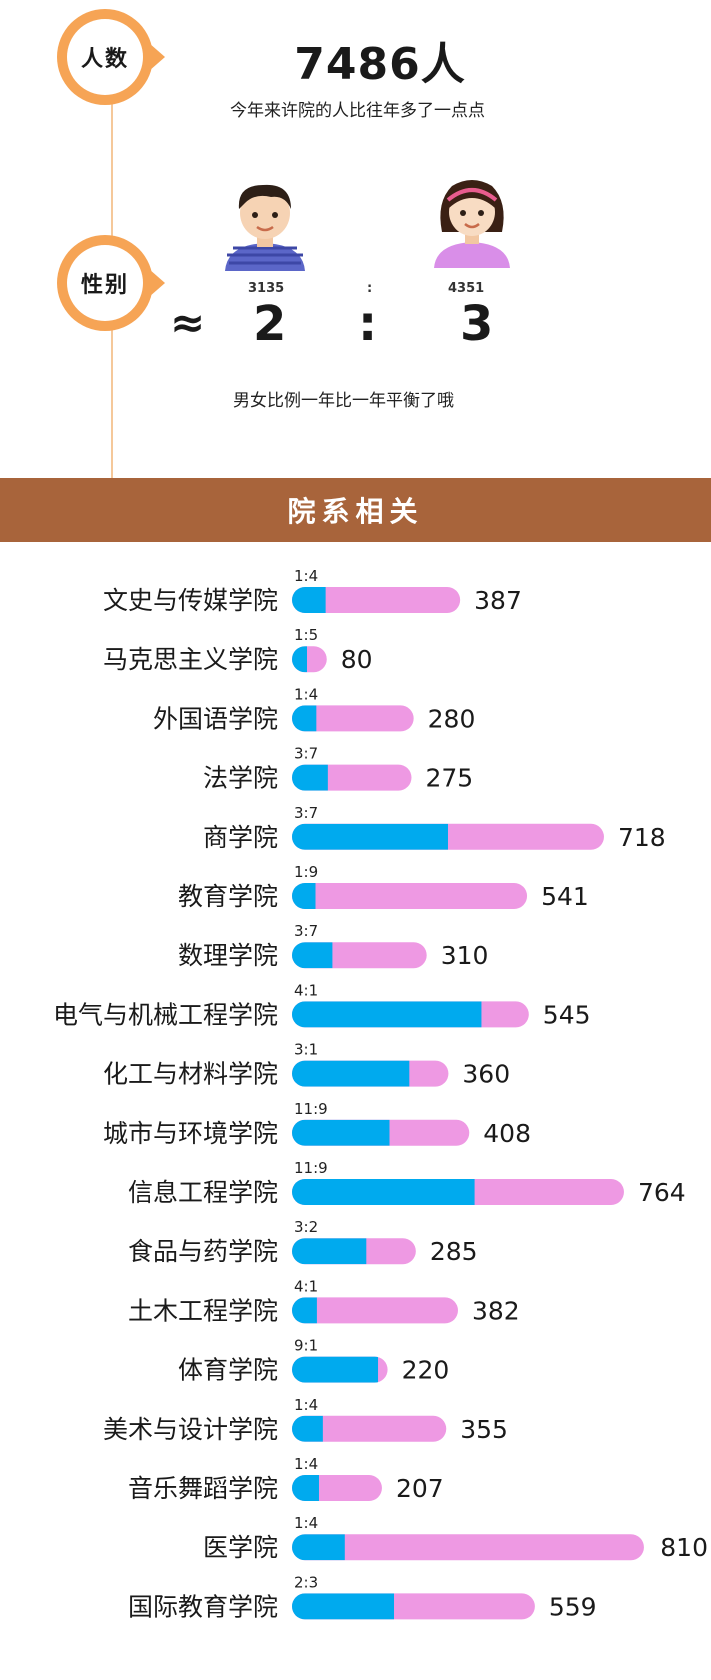 Image resolution: width=711 pixels, height=1680 pixels. Describe the element at coordinates (215, 718) in the screenshot. I see `category-label: 外国语学院` at that location.